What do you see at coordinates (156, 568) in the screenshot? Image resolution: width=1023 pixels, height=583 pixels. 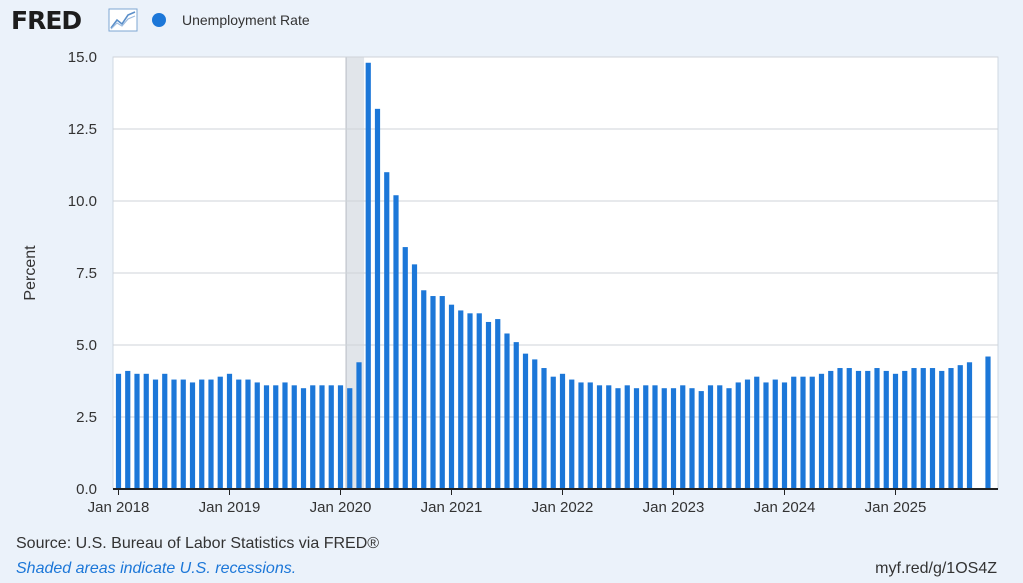 I see `recession-note: Shaded areas indicate U.S. recessions.` at bounding box center [156, 568].